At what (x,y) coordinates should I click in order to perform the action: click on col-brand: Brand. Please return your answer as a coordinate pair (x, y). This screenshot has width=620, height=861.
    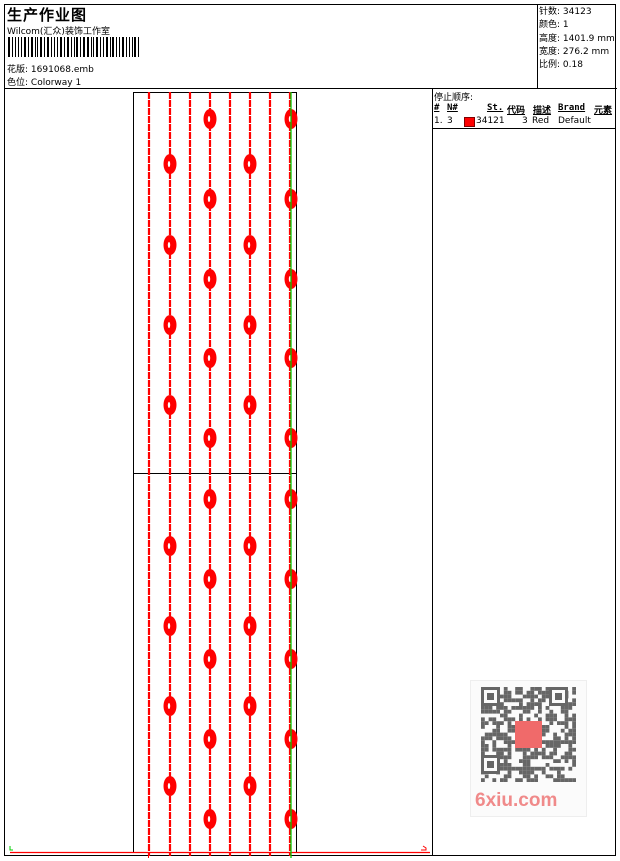
    Looking at the image, I should click on (572, 108).